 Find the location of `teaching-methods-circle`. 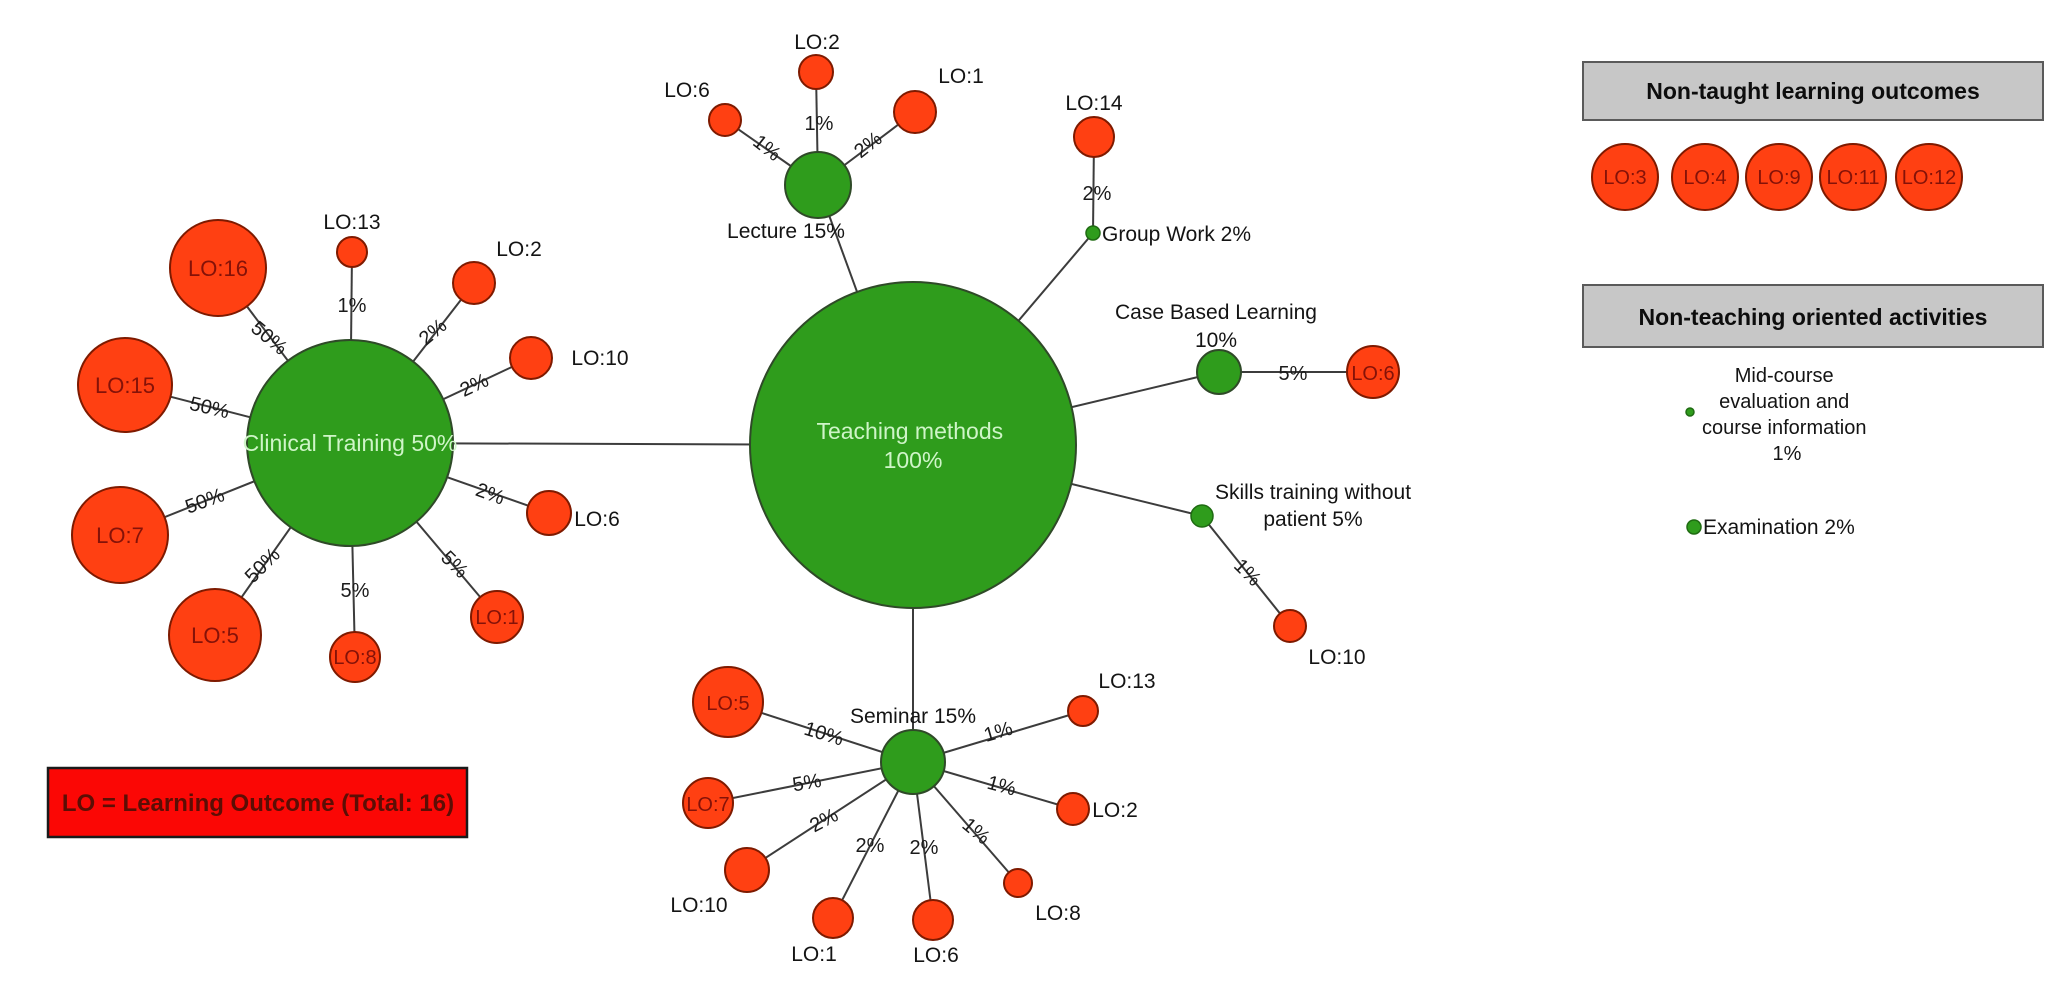

teaching-methods-circle is located at coordinates (913, 445).